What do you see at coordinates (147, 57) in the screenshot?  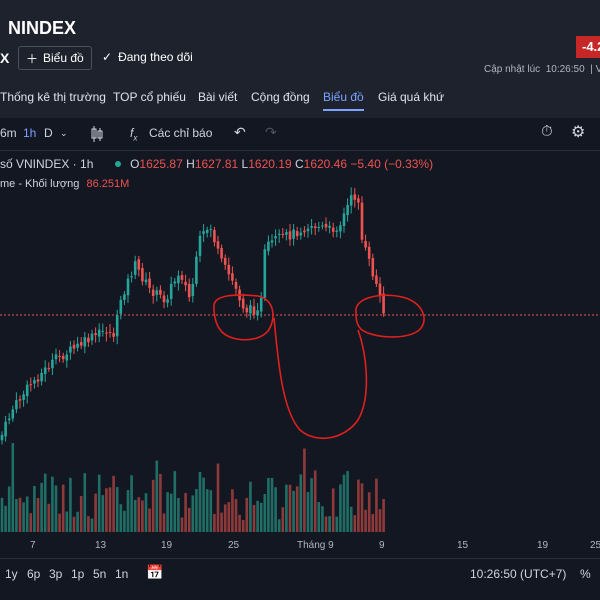 I see `follow-button: ✓ Đang theo dõi` at bounding box center [147, 57].